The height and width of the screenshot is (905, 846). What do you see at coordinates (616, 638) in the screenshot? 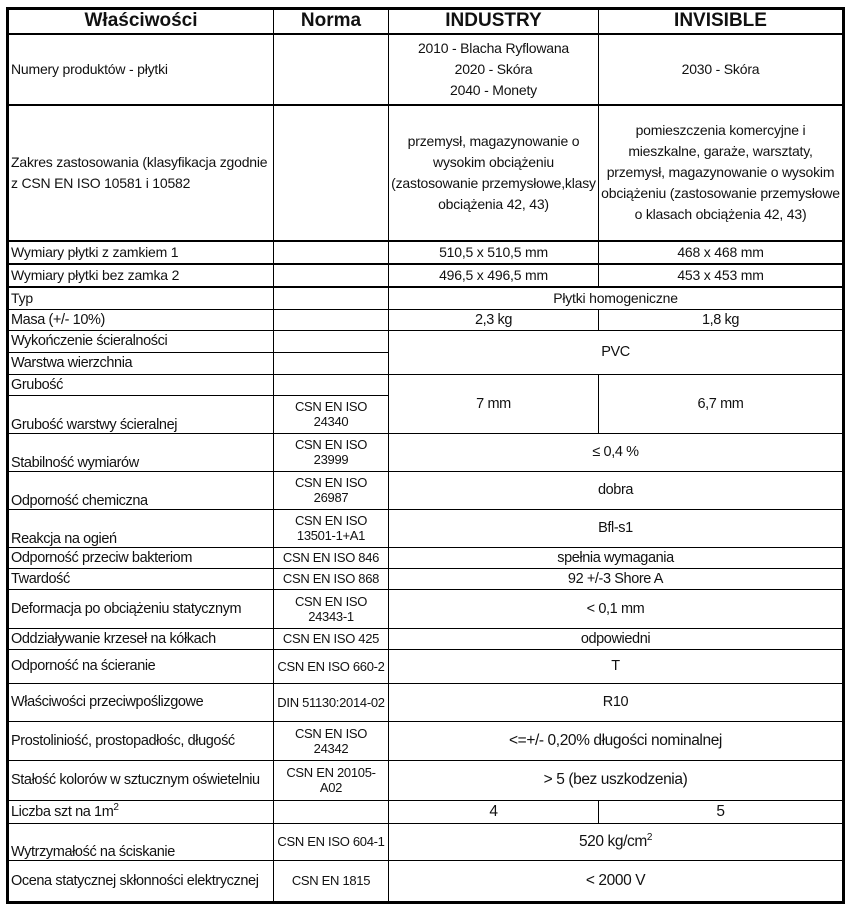
I see `shared-value-cell: odpowiedni` at bounding box center [616, 638].